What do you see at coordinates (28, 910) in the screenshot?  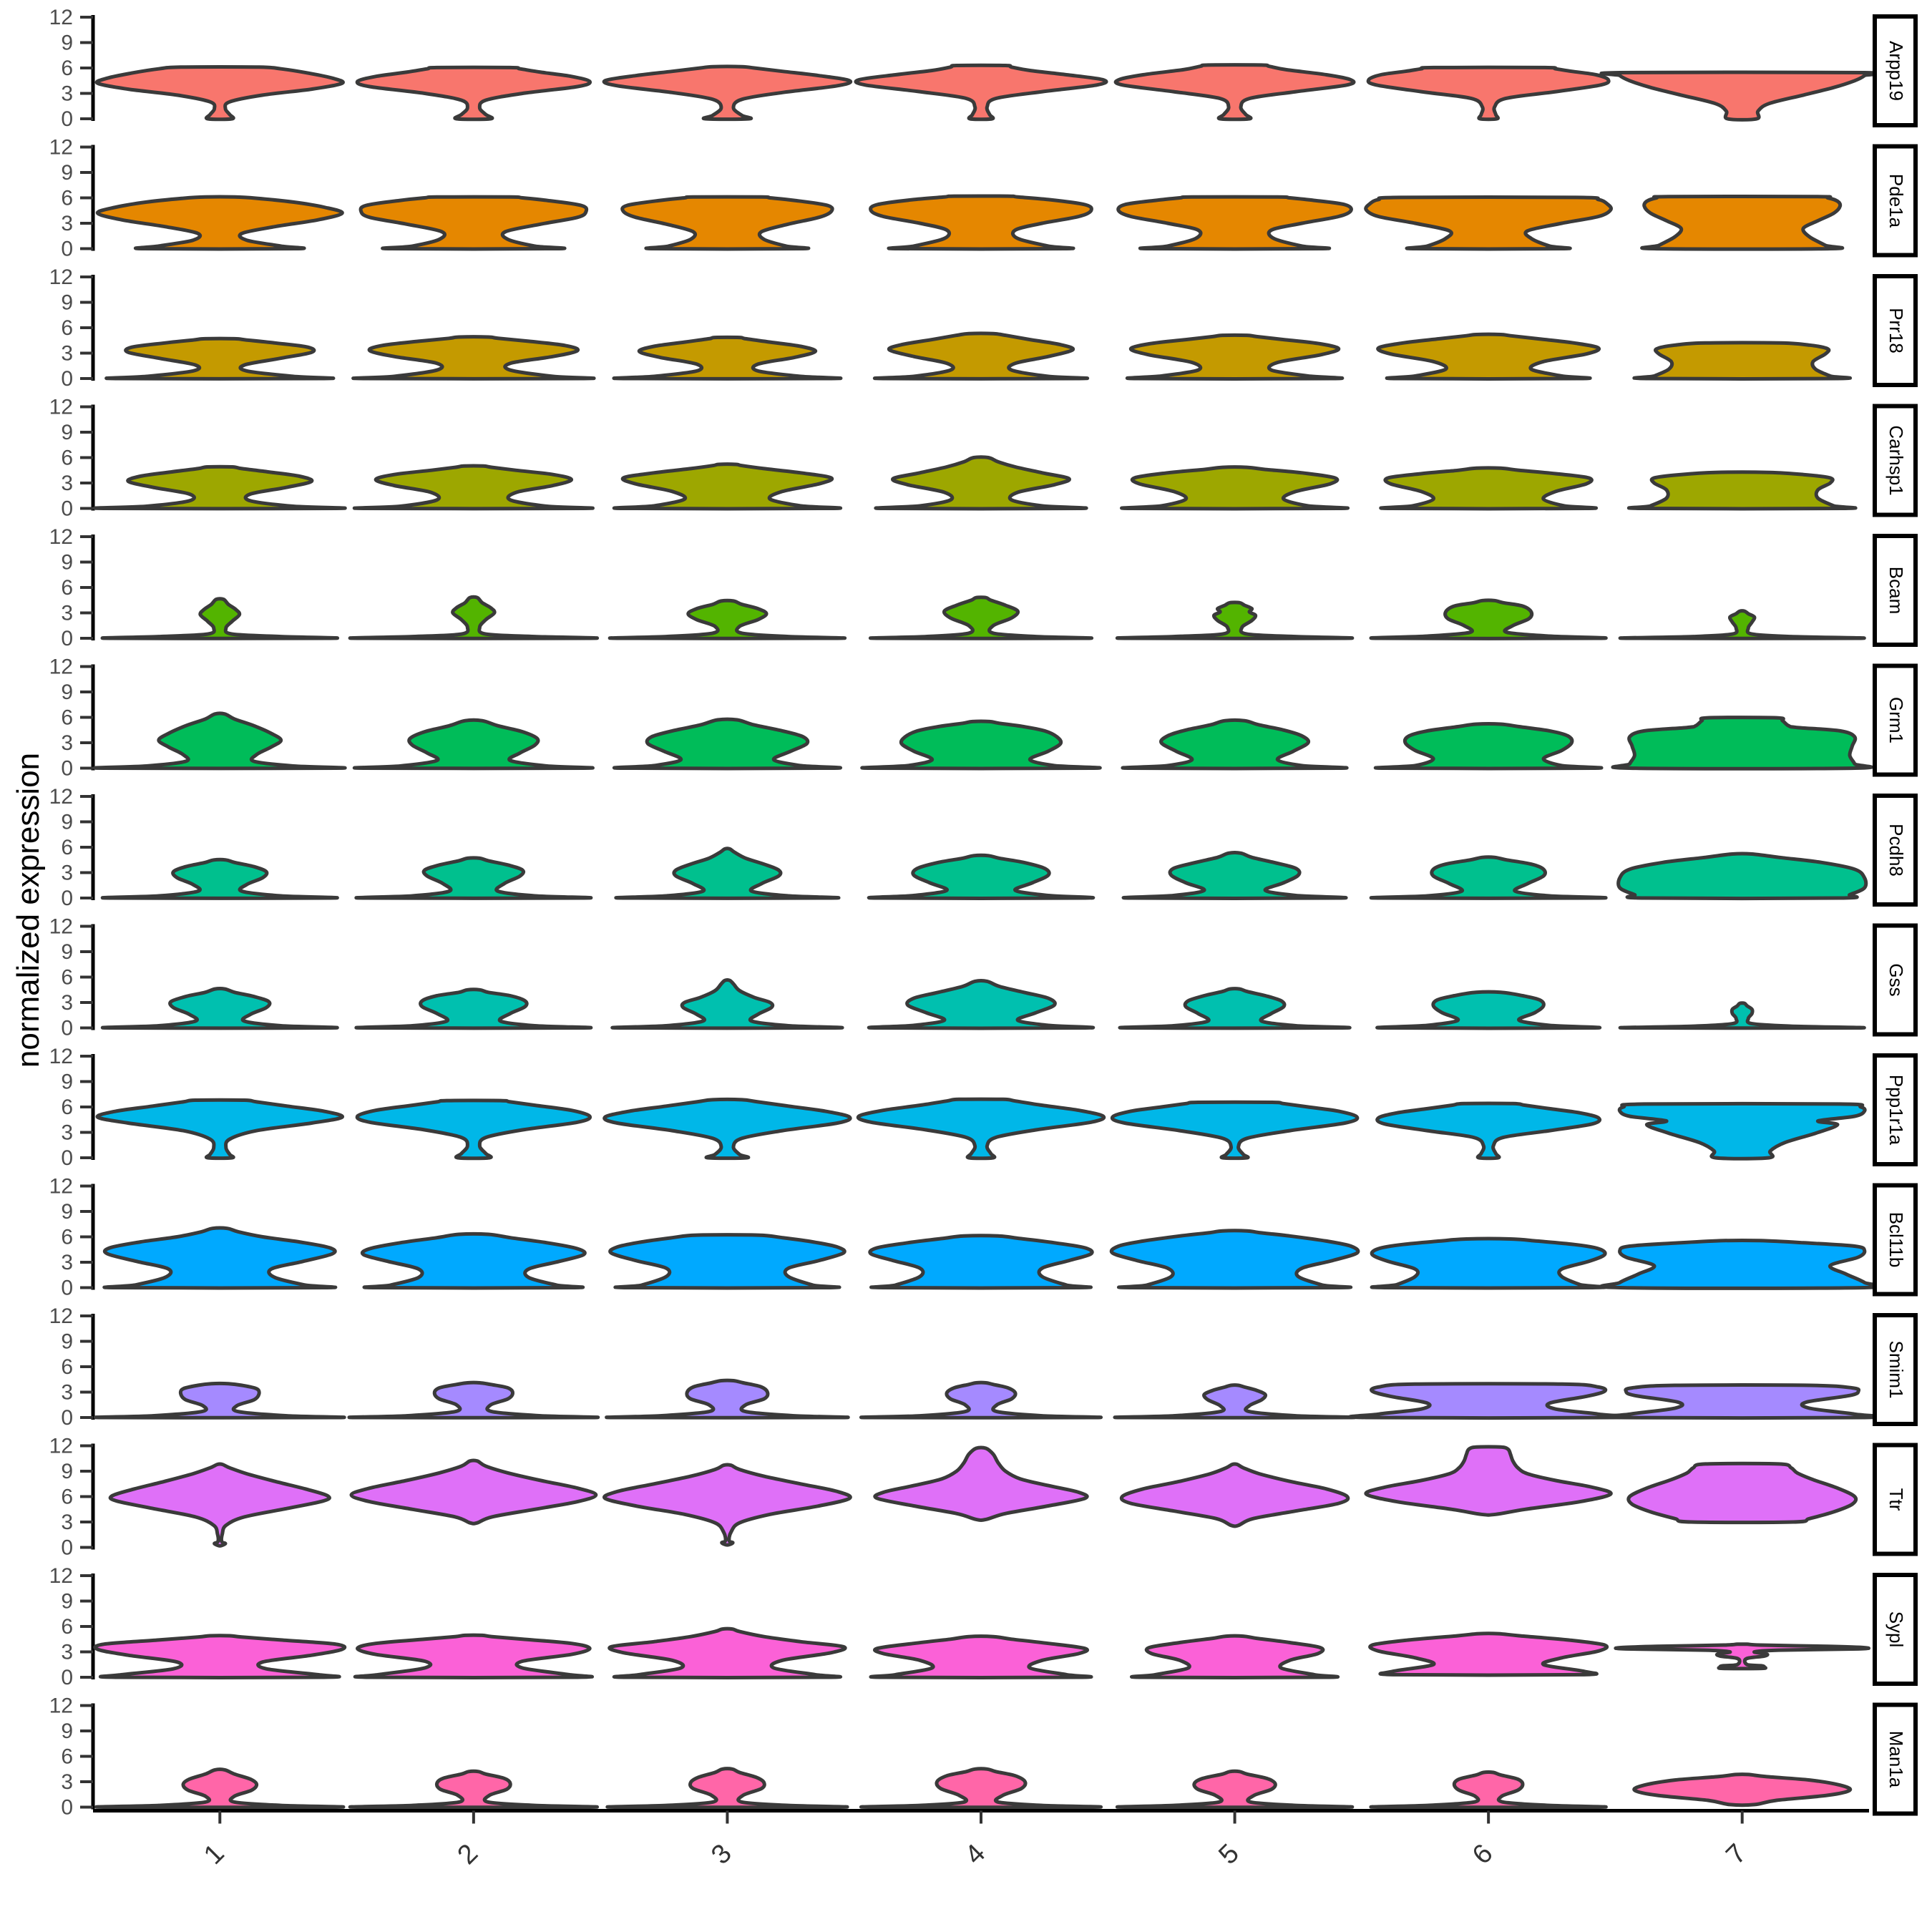 I see `y-axis-title: normalized expression` at bounding box center [28, 910].